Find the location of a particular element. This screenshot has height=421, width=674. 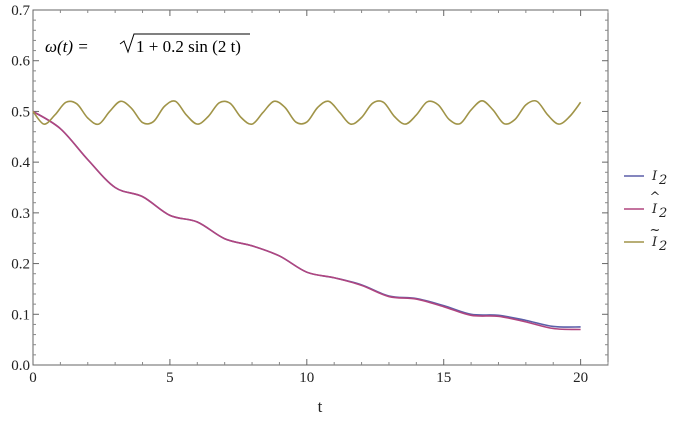

x-tick-label: 15 is located at coordinates (443, 378).